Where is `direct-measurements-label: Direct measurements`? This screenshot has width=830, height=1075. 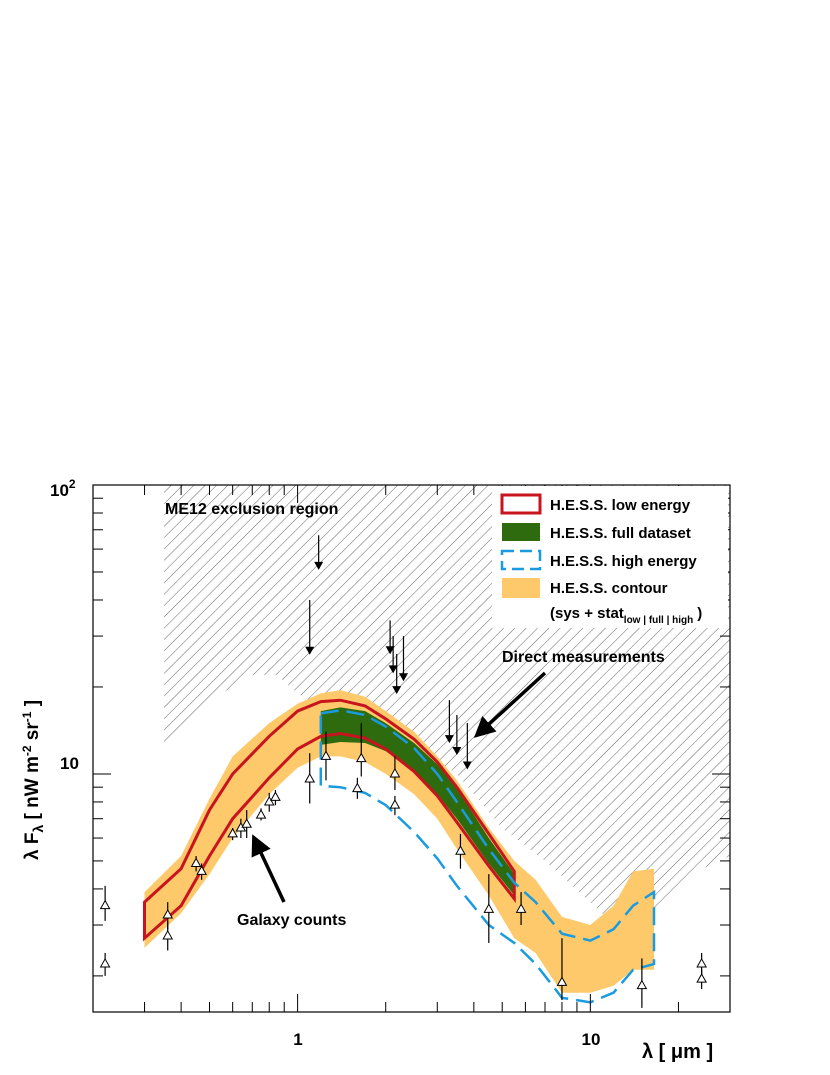
direct-measurements-label: Direct measurements is located at coordinates (583, 657).